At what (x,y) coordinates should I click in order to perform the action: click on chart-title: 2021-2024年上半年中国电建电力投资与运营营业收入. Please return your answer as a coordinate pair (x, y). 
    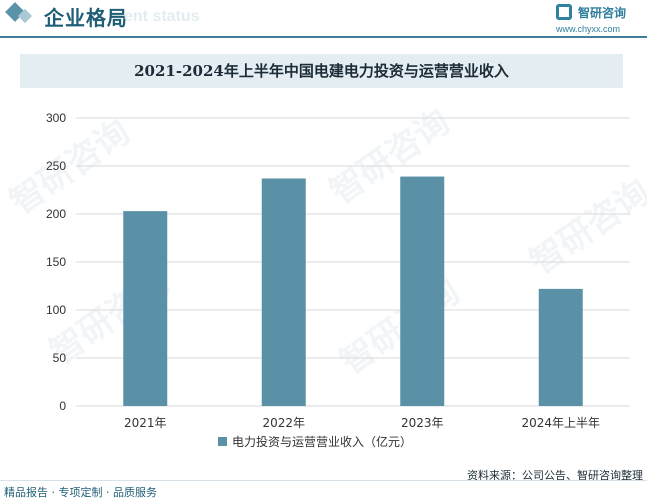
    Looking at the image, I should click on (321, 71).